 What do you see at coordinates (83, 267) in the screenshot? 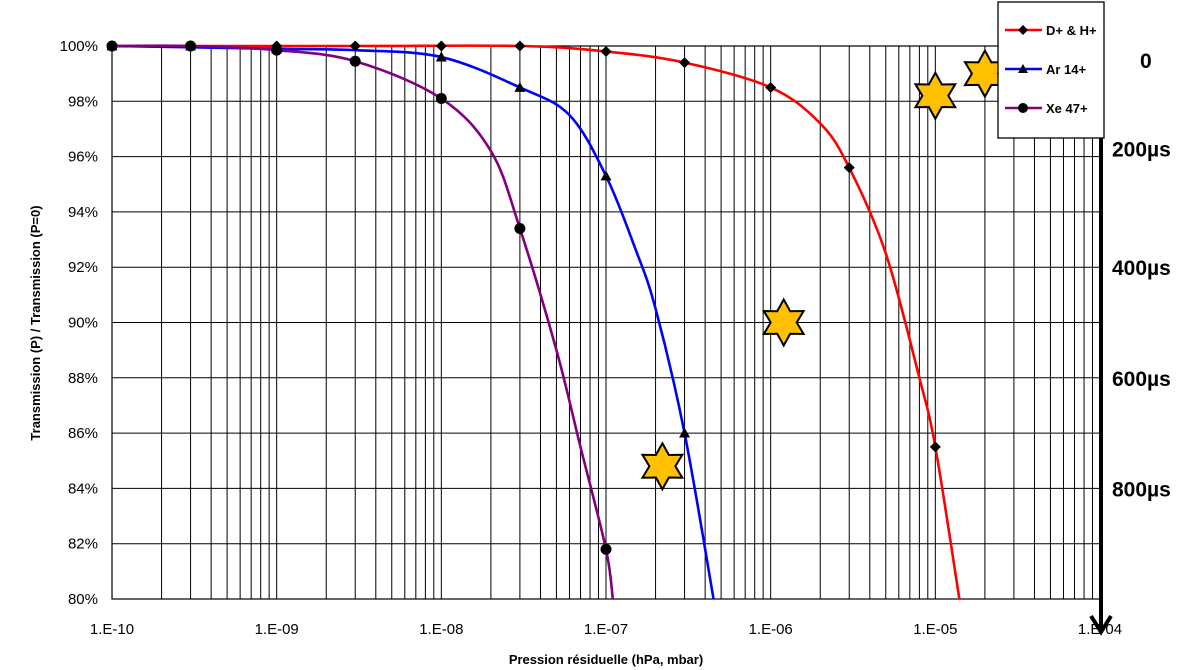
I see `y-tick-label: 92%` at bounding box center [83, 267].